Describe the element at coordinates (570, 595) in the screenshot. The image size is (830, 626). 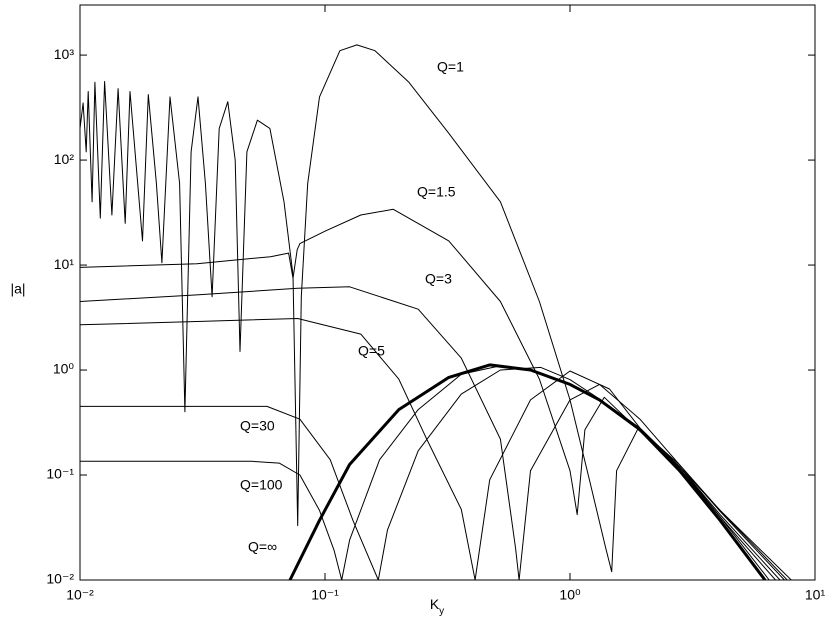
I see `x-tick-label: 10⁰` at that location.